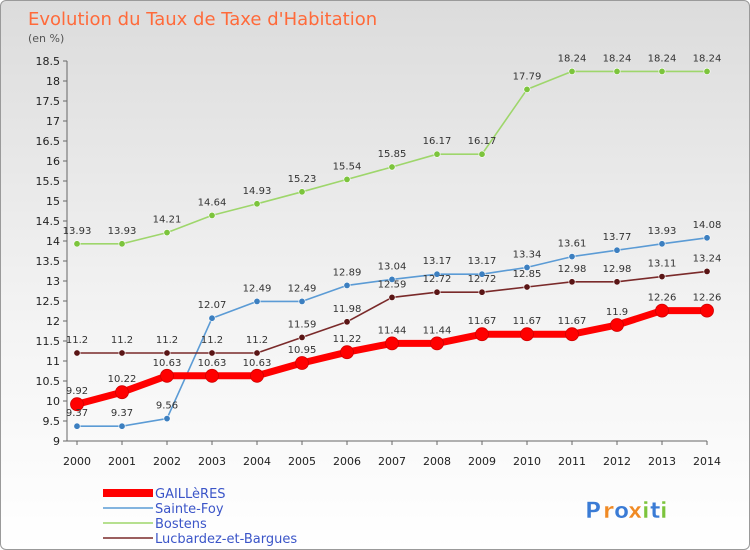 This screenshot has height=550, width=750. What do you see at coordinates (662, 264) in the screenshot?
I see `data-label-lucbardez-et-bargues: 13.11` at bounding box center [662, 264].